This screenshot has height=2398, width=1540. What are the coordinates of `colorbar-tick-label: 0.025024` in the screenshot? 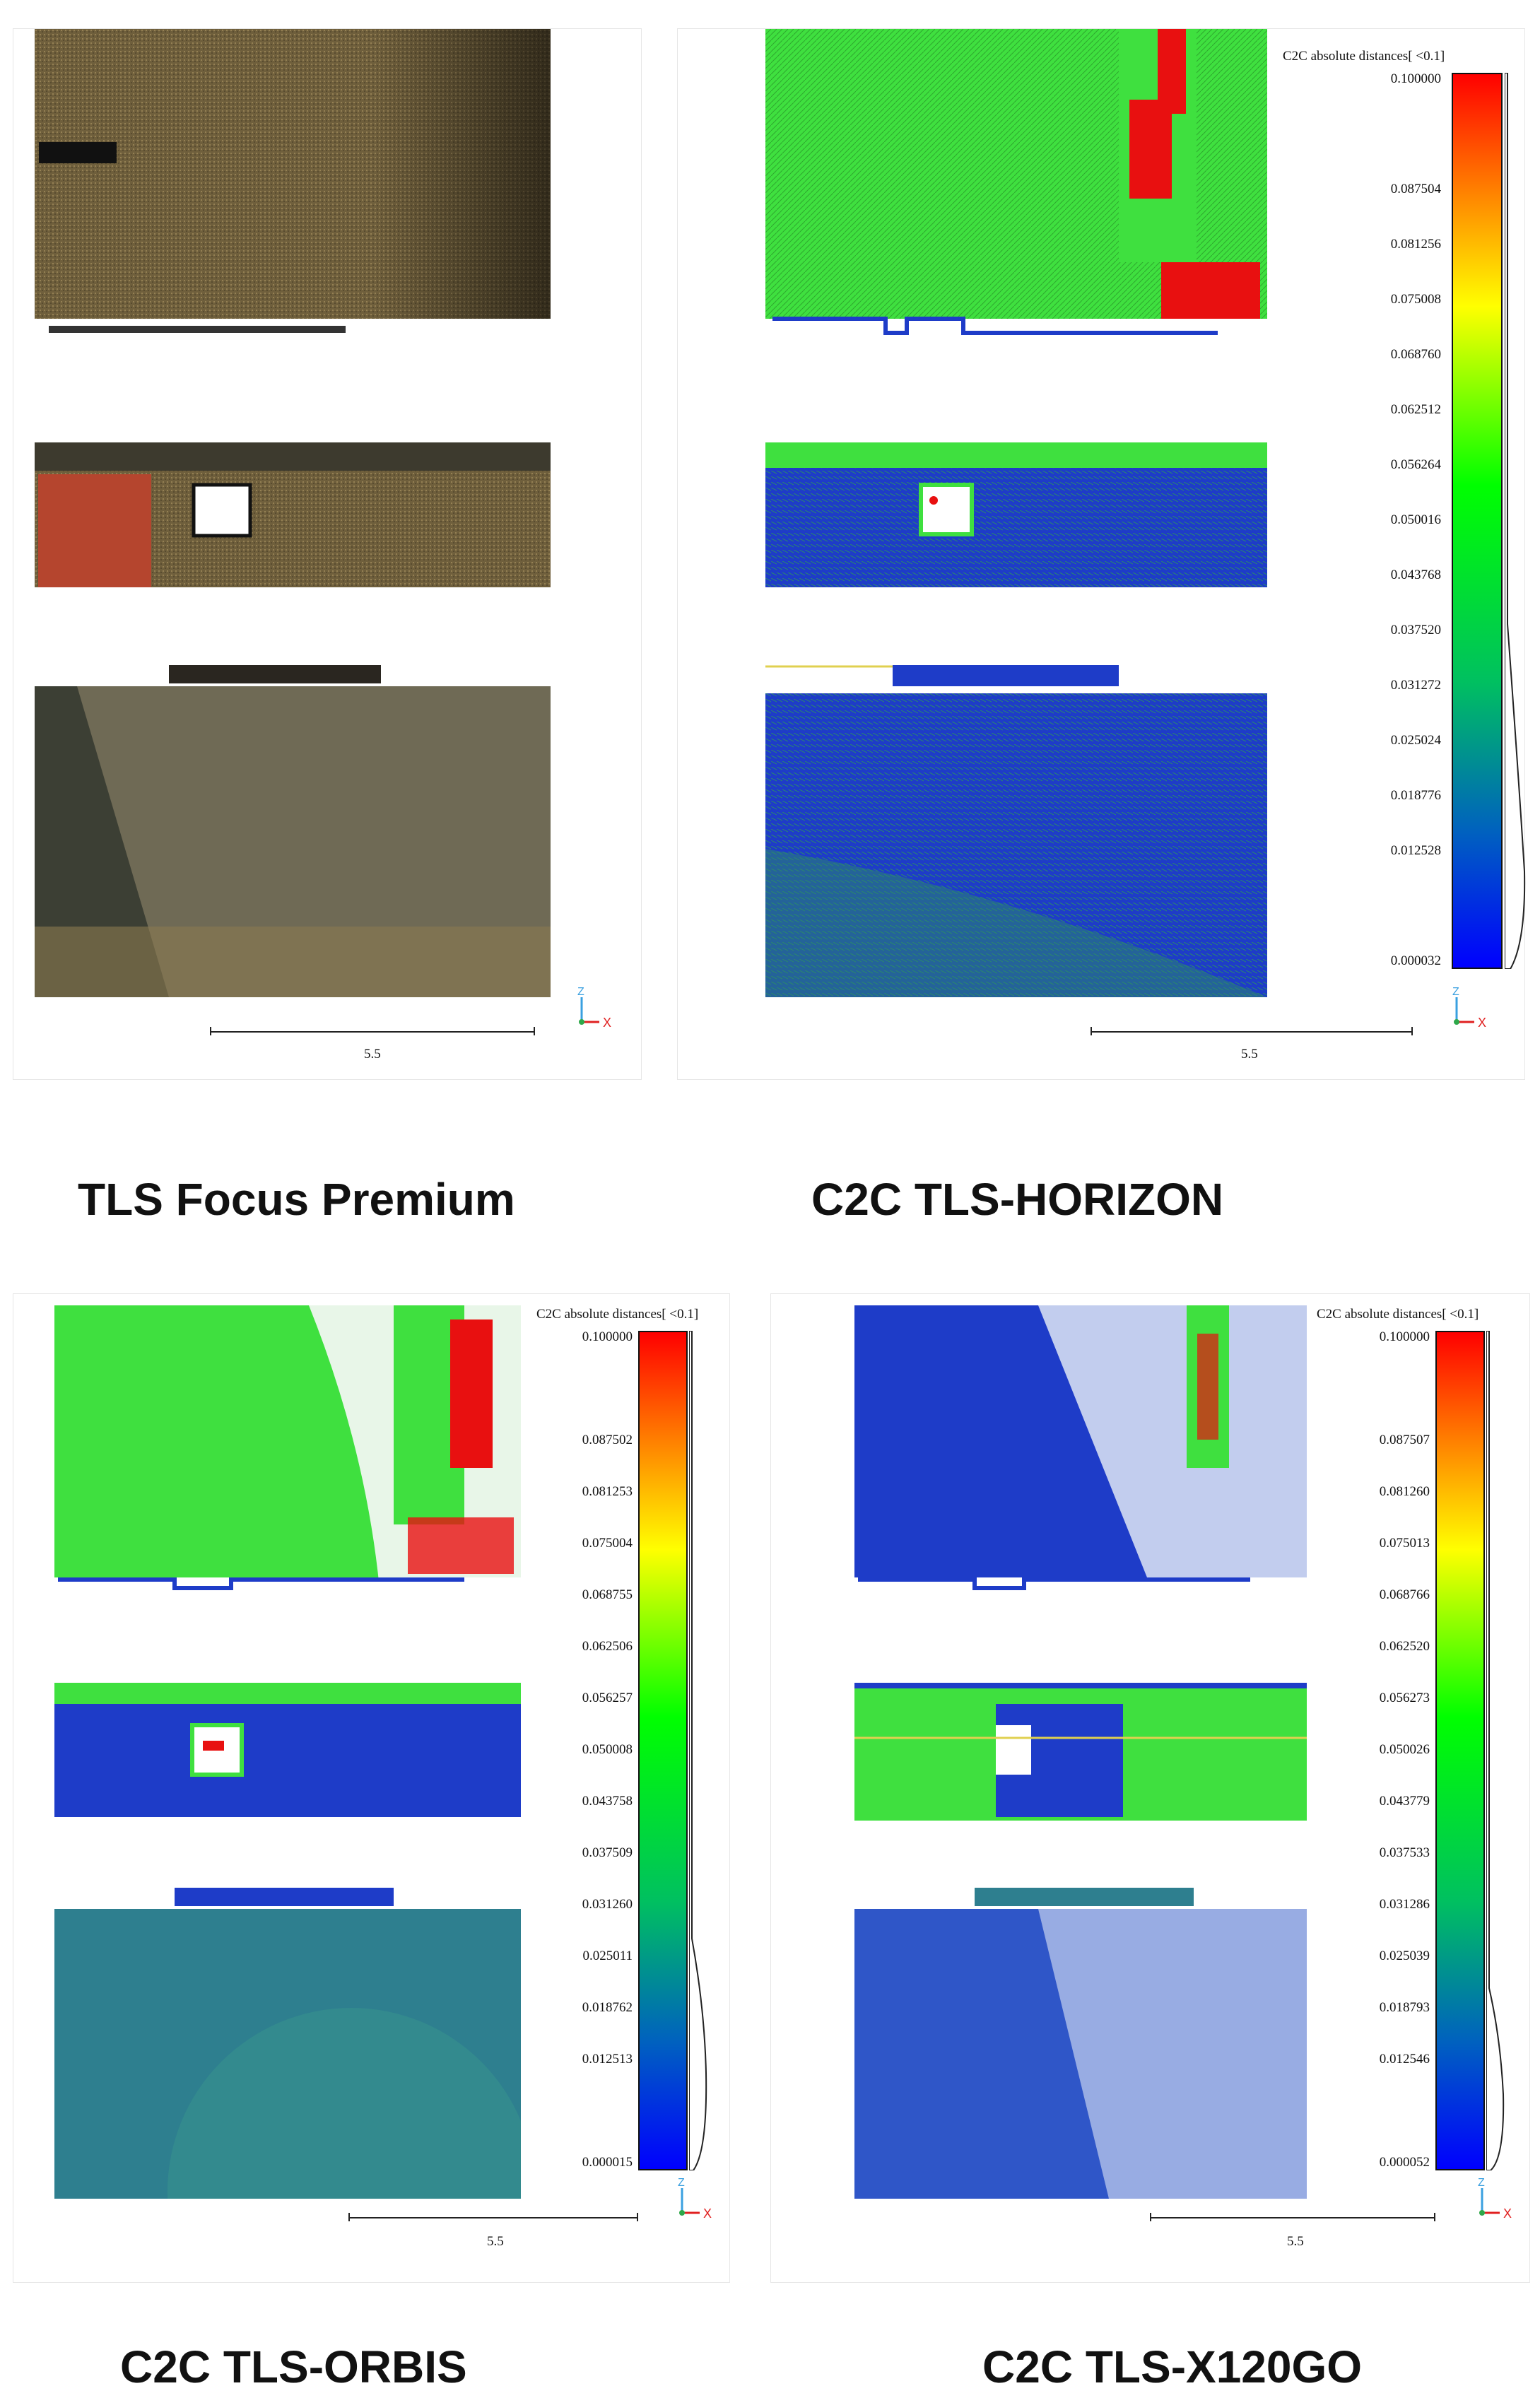 It's located at (1415, 740).